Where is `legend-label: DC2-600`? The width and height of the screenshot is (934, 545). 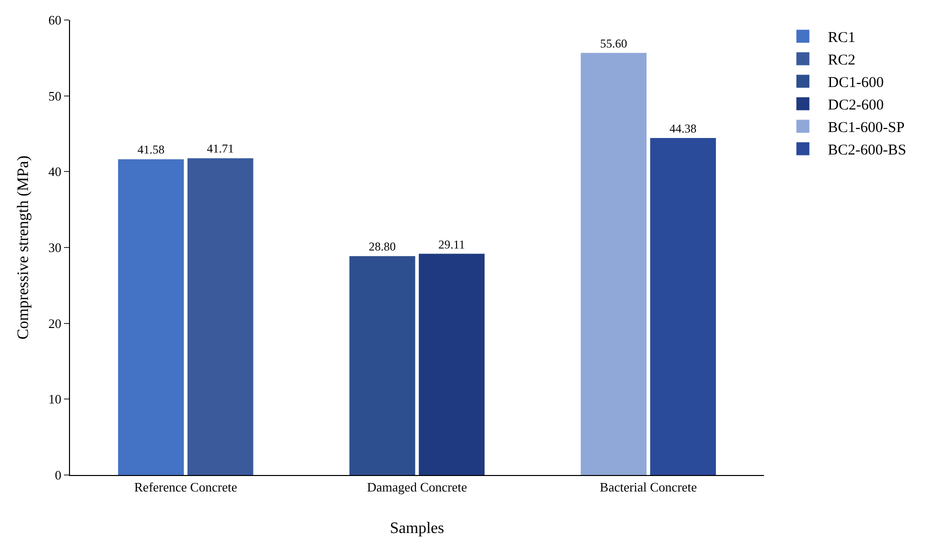
legend-label: DC2-600 is located at coordinates (856, 106).